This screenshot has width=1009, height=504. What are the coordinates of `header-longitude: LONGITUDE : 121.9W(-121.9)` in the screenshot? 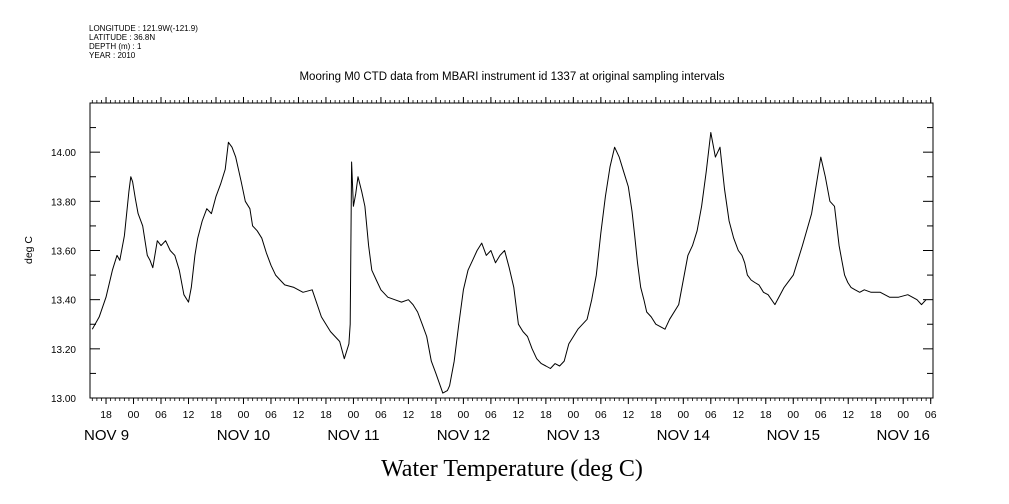 It's located at (143, 28).